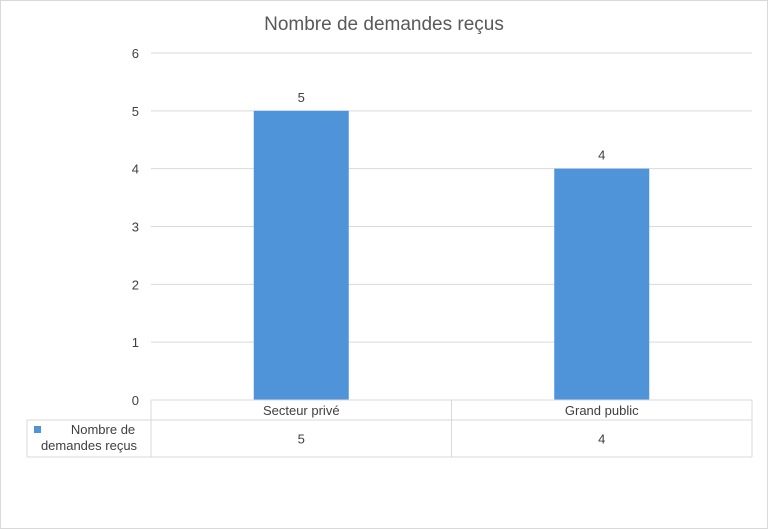 The height and width of the screenshot is (529, 768). What do you see at coordinates (601, 439) in the screenshot?
I see `table-value: 4` at bounding box center [601, 439].